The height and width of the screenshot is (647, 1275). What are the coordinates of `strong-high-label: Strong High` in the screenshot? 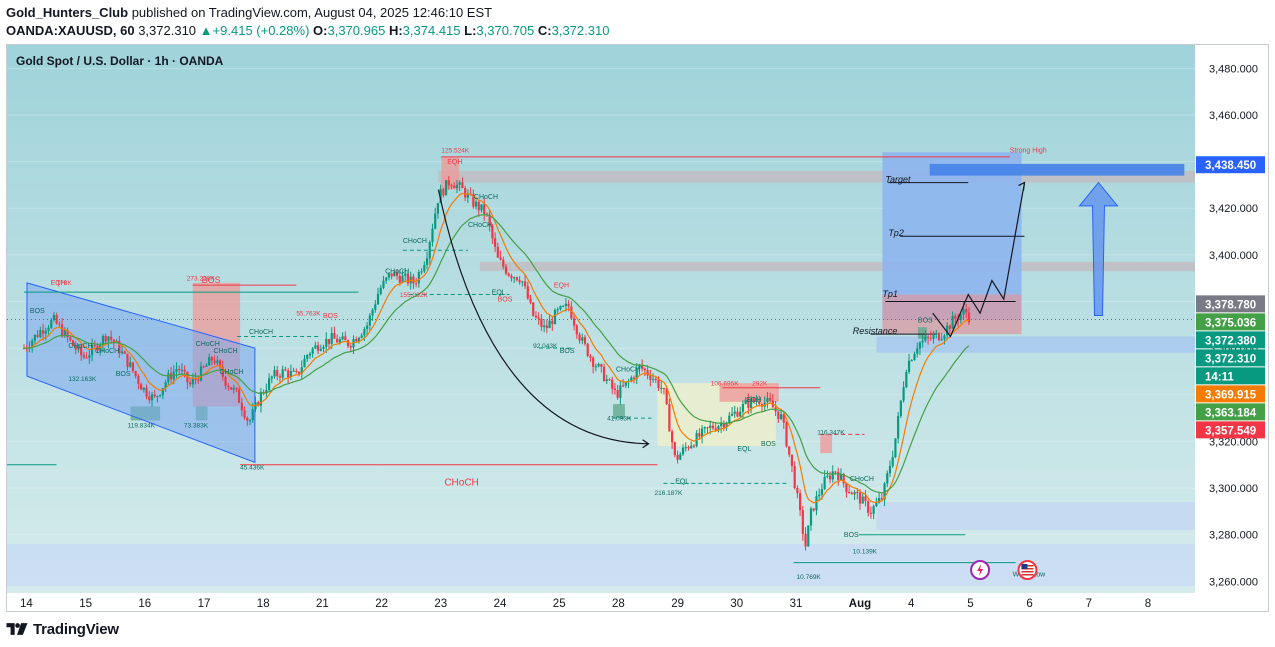 It's located at (1028, 150).